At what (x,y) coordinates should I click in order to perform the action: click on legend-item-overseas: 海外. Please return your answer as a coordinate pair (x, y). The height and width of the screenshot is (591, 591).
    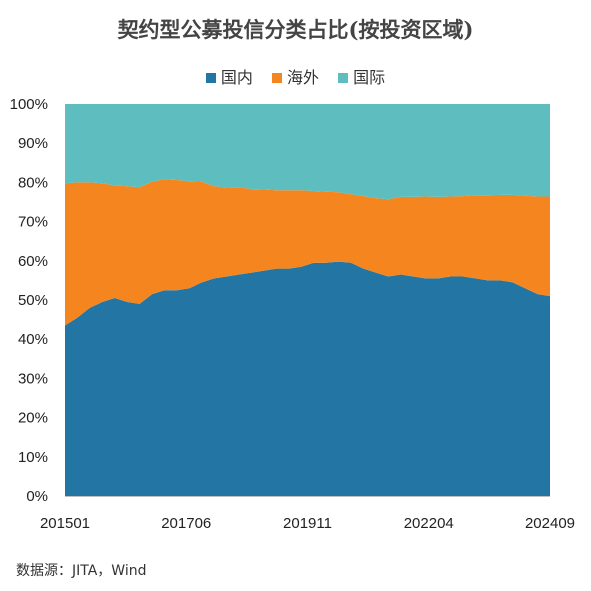
    Looking at the image, I should click on (295, 76).